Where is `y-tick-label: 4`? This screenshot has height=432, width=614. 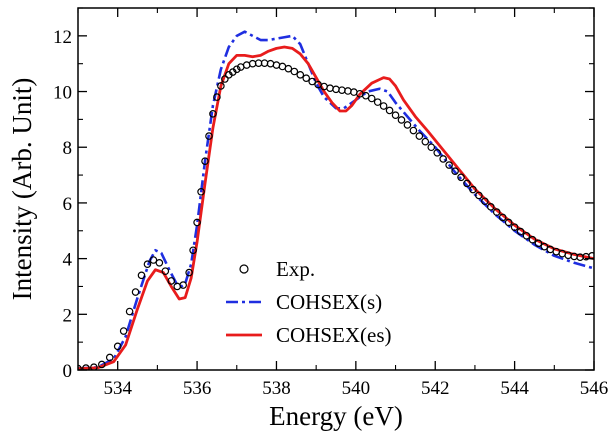
y-tick-label: 4 is located at coordinates (68, 260).